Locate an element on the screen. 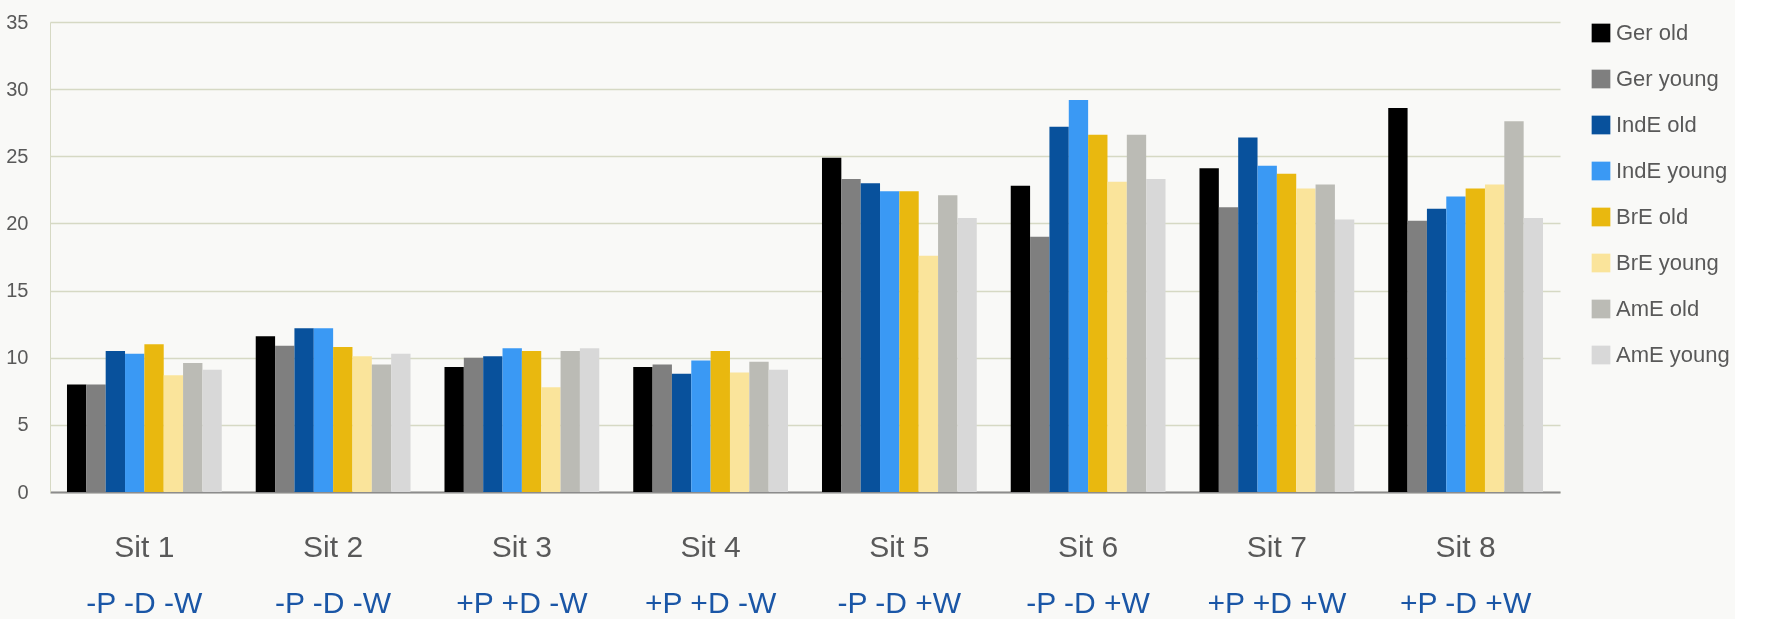 The width and height of the screenshot is (1791, 642). x-tick-label: Sit 4 is located at coordinates (710, 546).